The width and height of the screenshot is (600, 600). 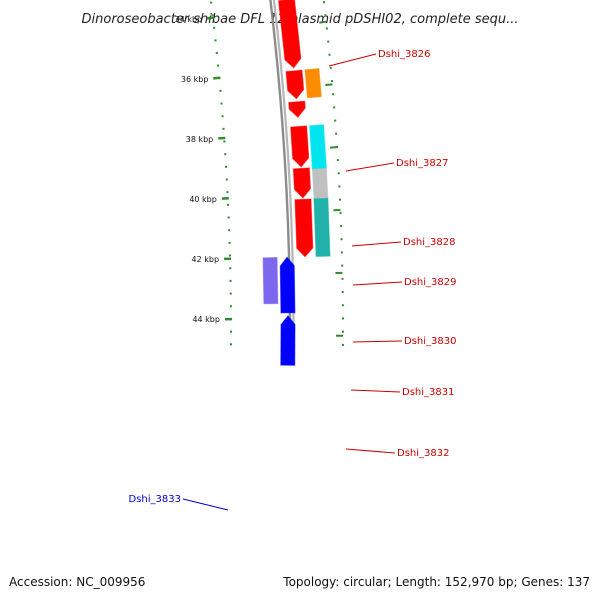 I want to click on gene-label-dshi-3832: Dshi_3832, so click(x=423, y=453).